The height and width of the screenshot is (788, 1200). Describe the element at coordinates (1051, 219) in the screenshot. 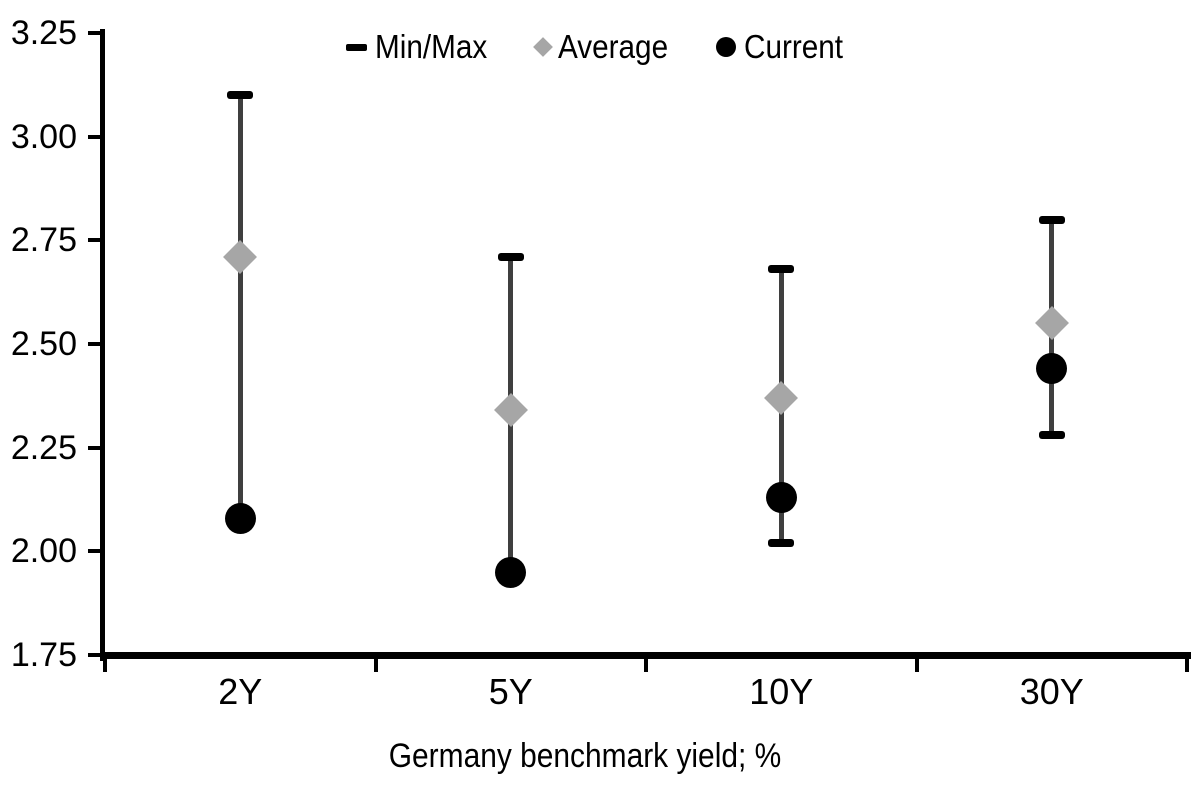

I see `max-cap-30Y` at that location.